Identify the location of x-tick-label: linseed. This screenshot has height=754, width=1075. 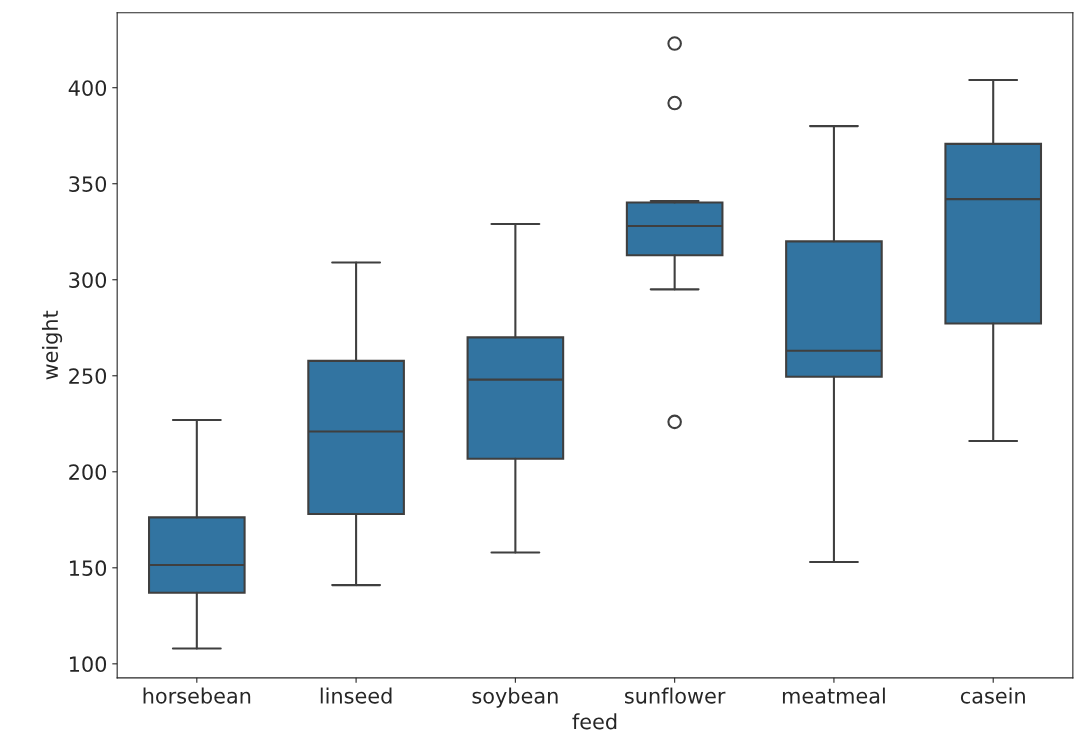
(356, 695).